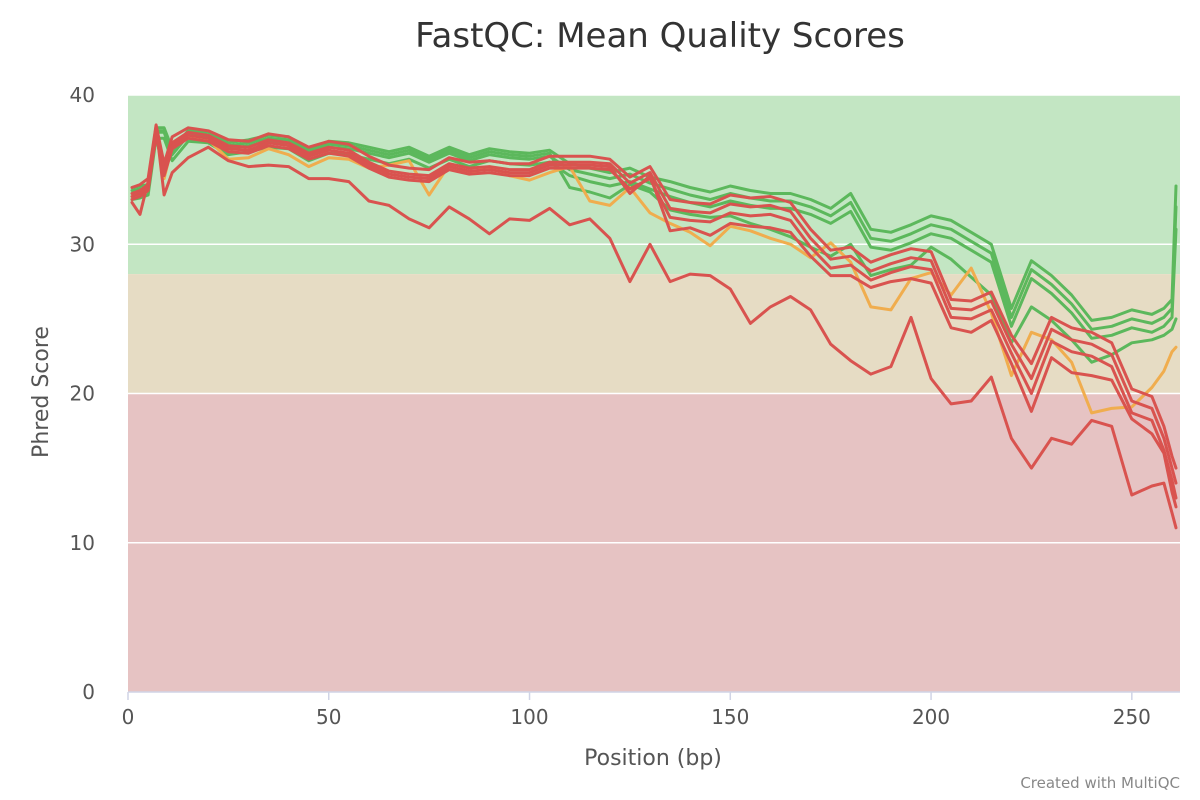  What do you see at coordinates (328, 717) in the screenshot?
I see `x-tick-label: 50` at bounding box center [328, 717].